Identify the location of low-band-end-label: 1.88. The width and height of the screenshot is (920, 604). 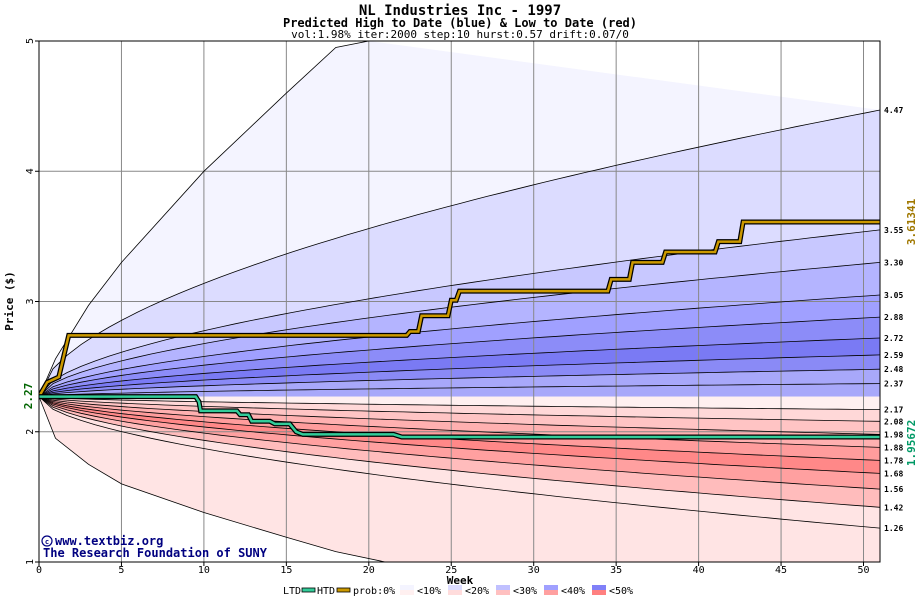
(893, 447).